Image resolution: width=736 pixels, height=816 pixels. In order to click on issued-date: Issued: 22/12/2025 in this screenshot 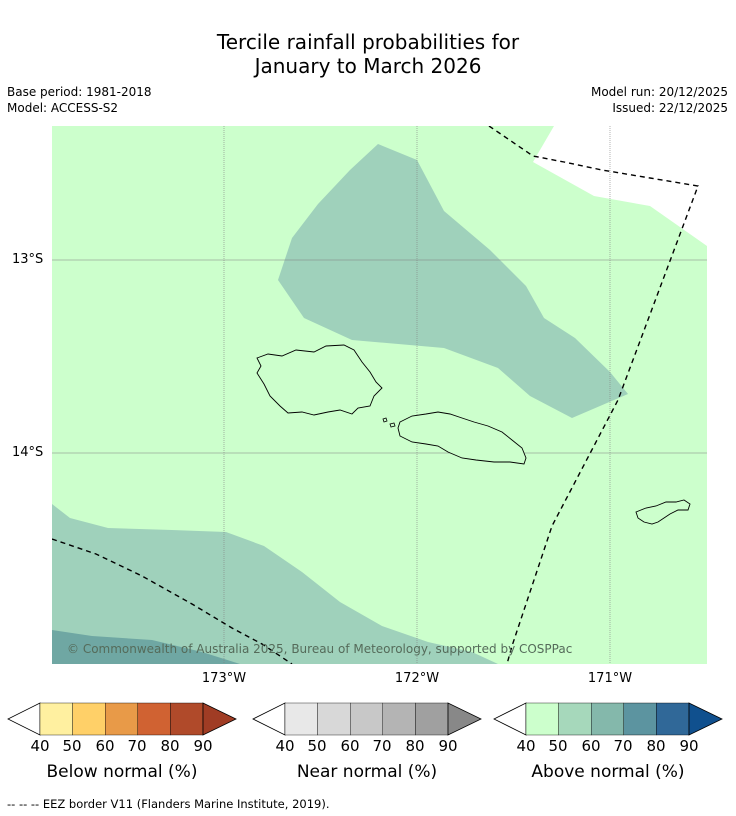, I will do `click(670, 108)`.